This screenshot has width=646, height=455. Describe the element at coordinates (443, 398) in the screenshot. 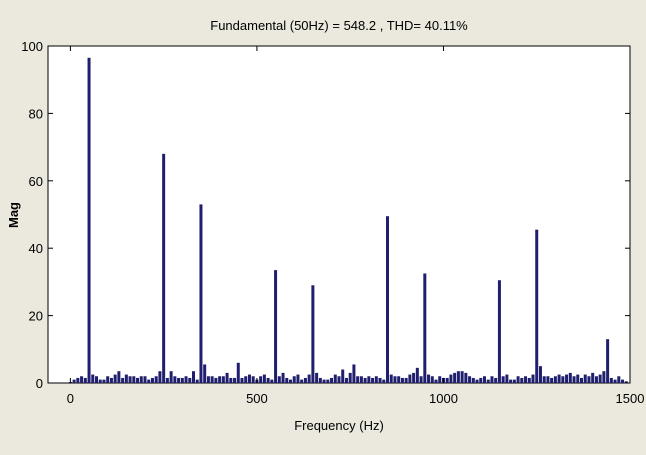

I see `x-tick-label: 1000` at that location.